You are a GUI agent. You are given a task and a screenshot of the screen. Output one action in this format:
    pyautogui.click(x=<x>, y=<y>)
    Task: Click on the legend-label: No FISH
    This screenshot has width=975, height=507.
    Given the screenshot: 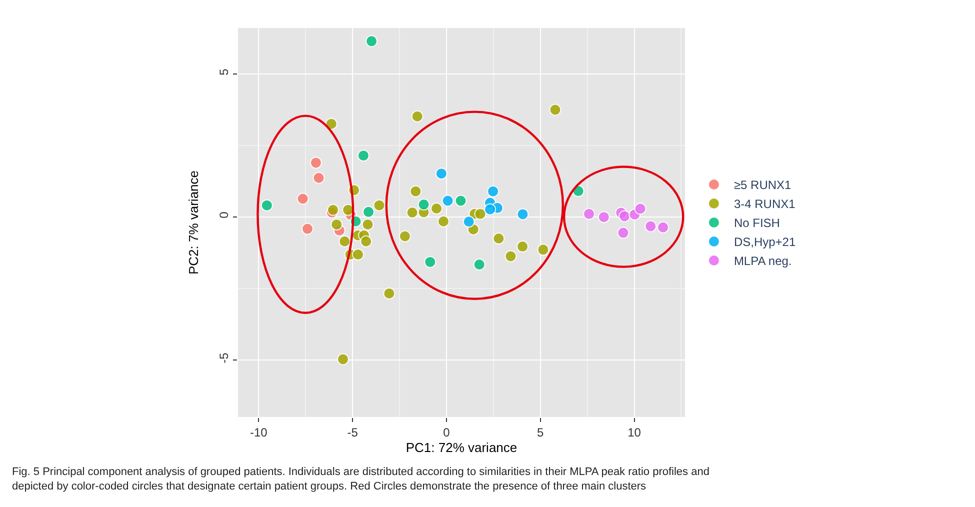 What is the action you would take?
    pyautogui.click(x=757, y=223)
    